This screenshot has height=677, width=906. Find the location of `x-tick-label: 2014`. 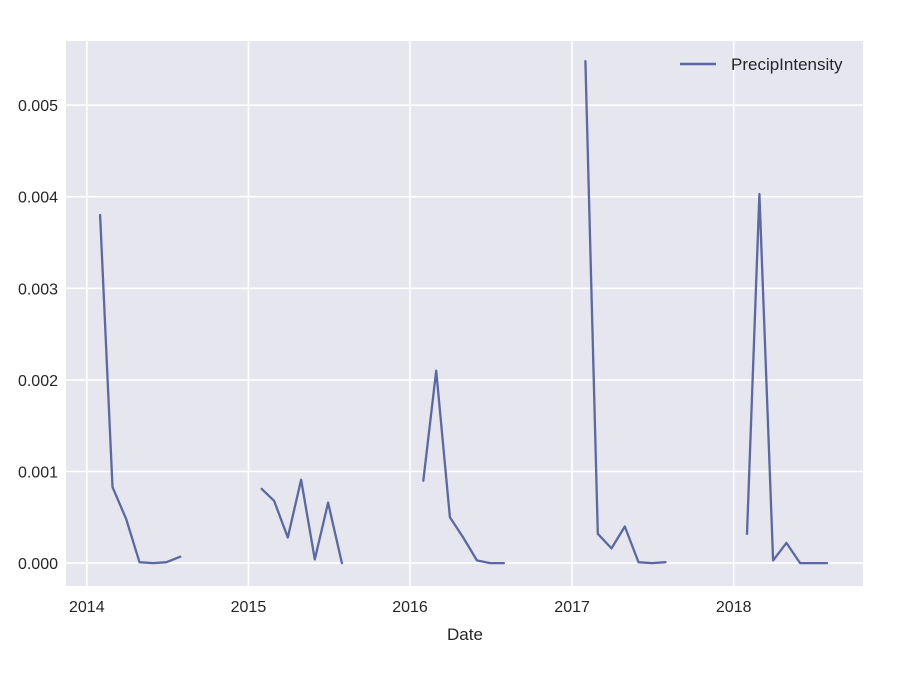

x-tick-label: 2014 is located at coordinates (87, 607).